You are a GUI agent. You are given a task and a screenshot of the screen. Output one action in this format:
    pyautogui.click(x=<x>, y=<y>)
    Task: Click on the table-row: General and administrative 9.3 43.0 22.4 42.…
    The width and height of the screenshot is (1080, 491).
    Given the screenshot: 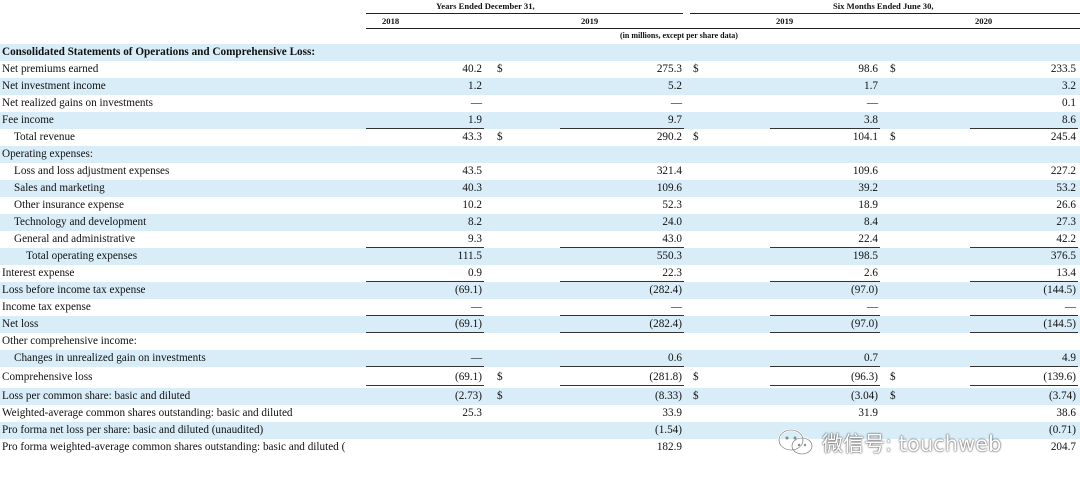 What is the action you would take?
    pyautogui.click(x=540, y=239)
    